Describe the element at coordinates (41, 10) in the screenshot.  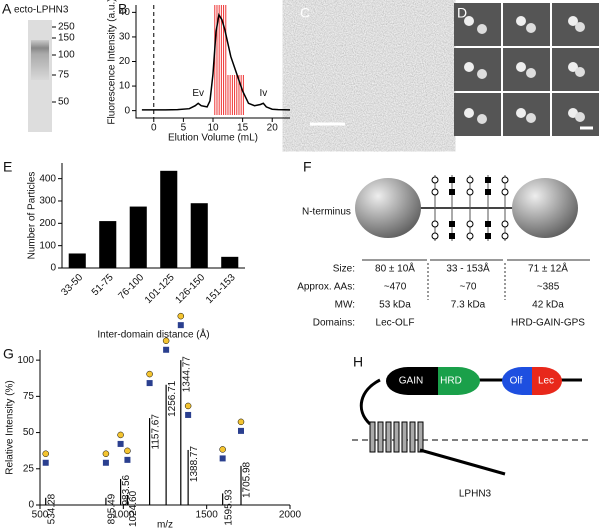
I see `lane-label: ecto-LPHN3` at that location.